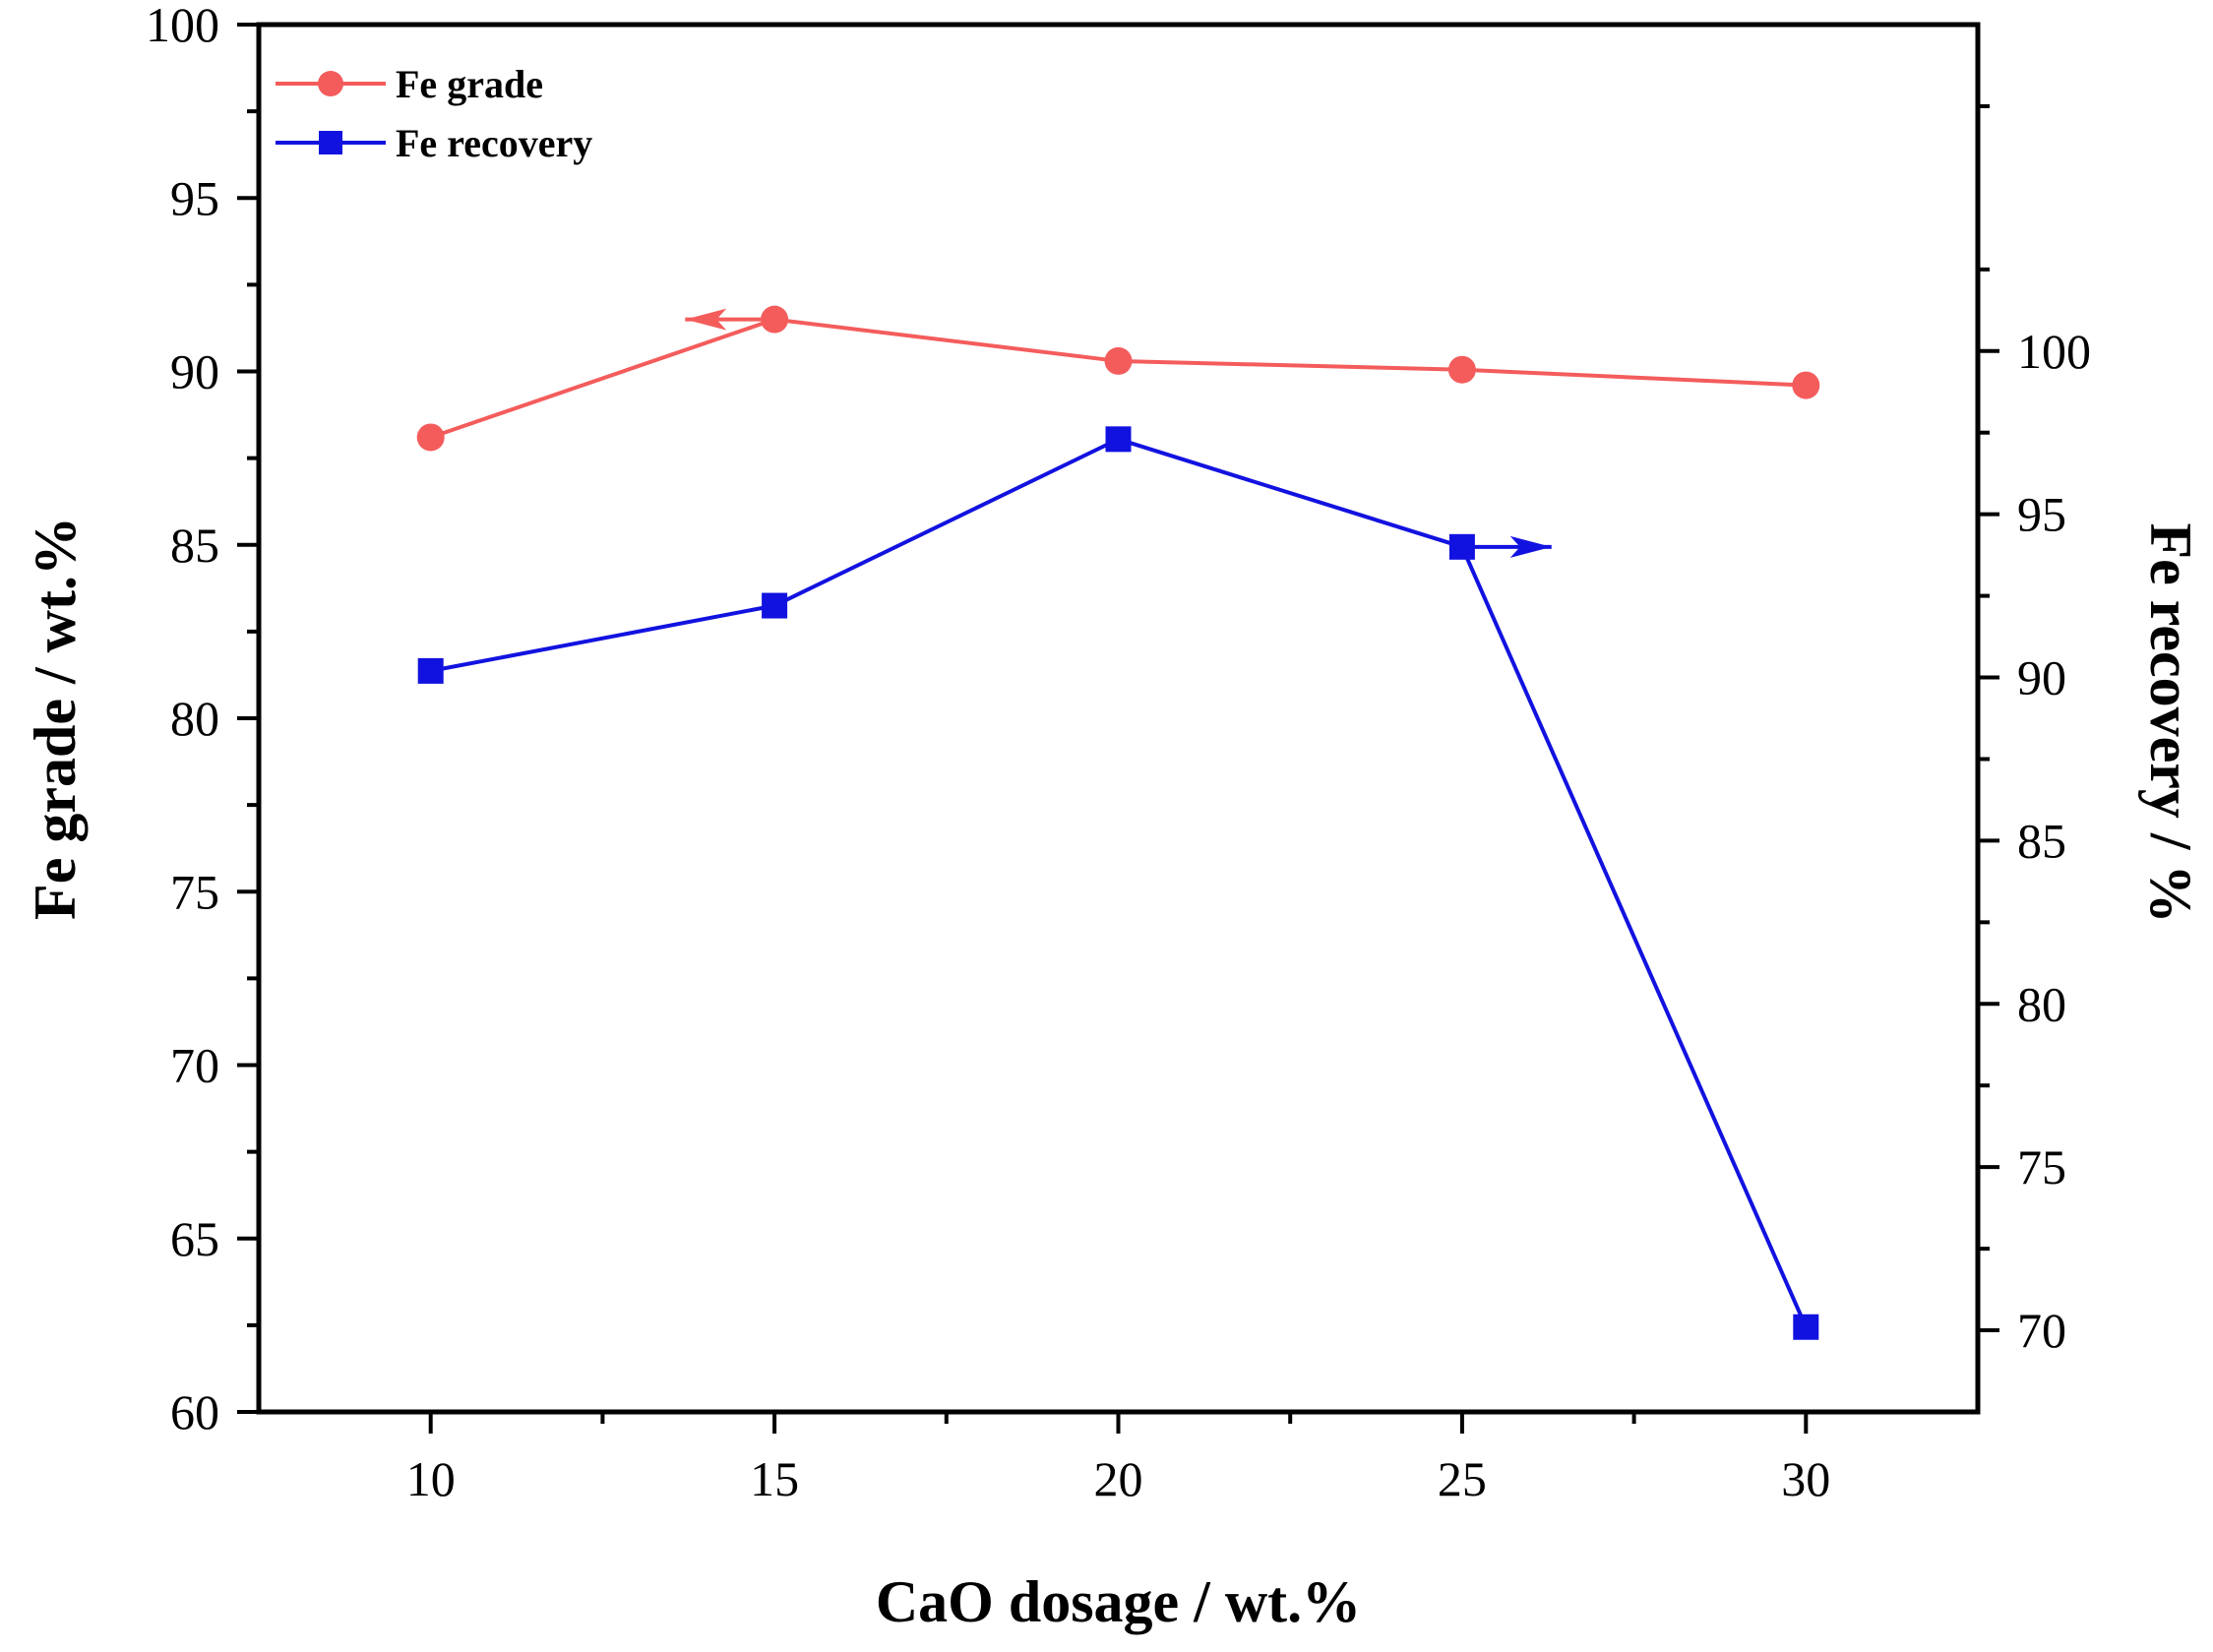 The height and width of the screenshot is (1652, 2213). What do you see at coordinates (194, 1065) in the screenshot?
I see `y-tick-label: 70` at bounding box center [194, 1065].